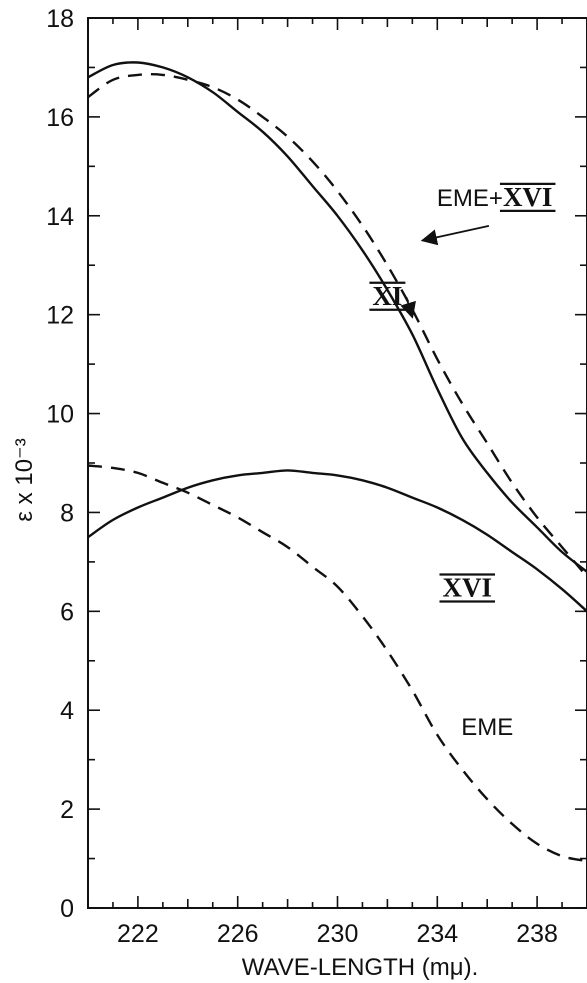  What do you see at coordinates (60, 217) in the screenshot?
I see `y-tick-label: 14` at bounding box center [60, 217].